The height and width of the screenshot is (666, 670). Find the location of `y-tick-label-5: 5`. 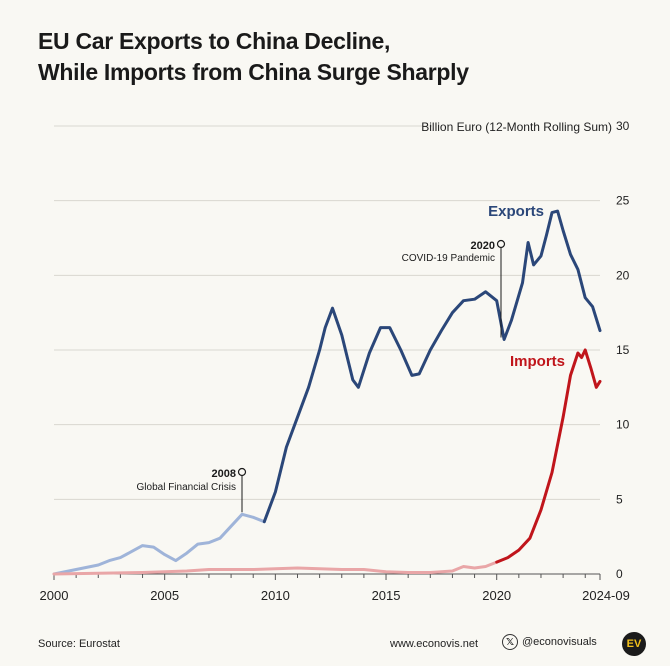

y-tick-label-5: 5 is located at coordinates (619, 499).